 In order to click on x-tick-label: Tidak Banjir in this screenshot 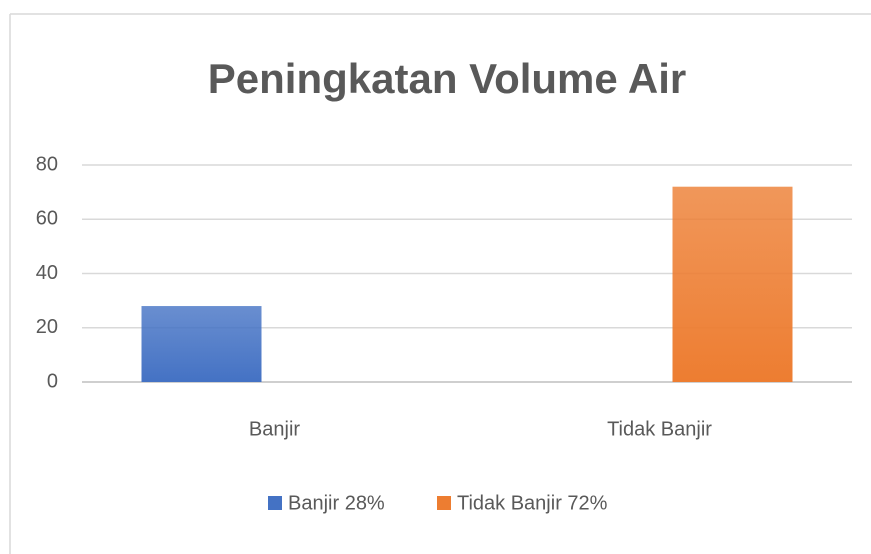, I will do `click(659, 429)`.